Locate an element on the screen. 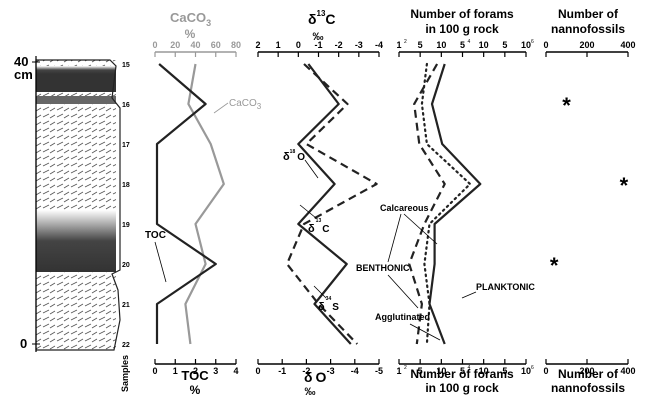 The height and width of the screenshot is (396, 649). sample-number-label: 16 is located at coordinates (126, 105).